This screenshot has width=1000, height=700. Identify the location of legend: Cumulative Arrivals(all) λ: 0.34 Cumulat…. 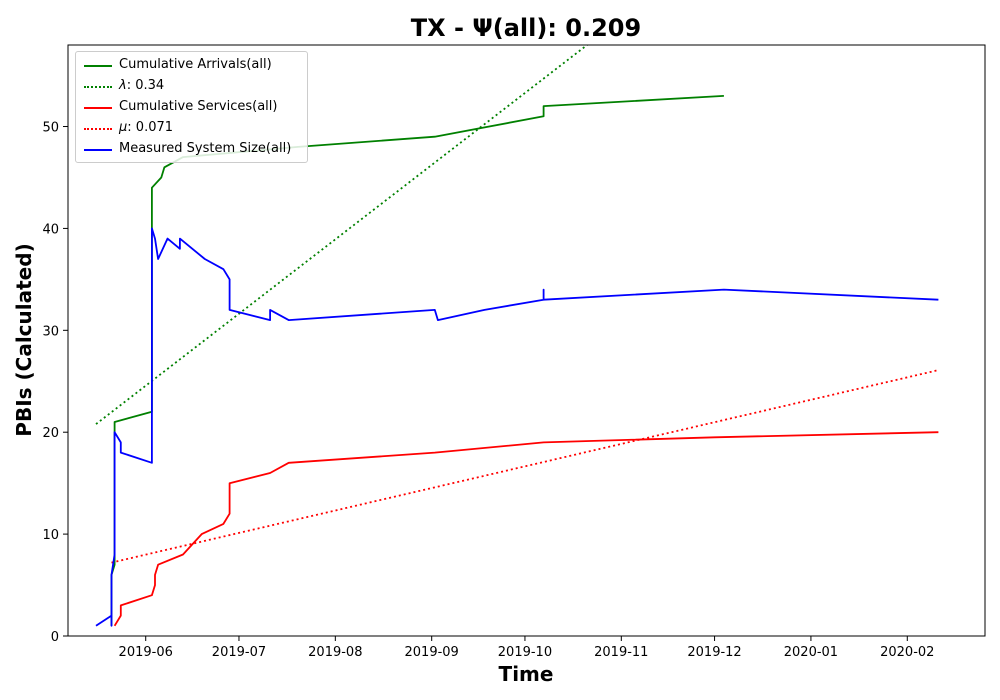
(191, 107).